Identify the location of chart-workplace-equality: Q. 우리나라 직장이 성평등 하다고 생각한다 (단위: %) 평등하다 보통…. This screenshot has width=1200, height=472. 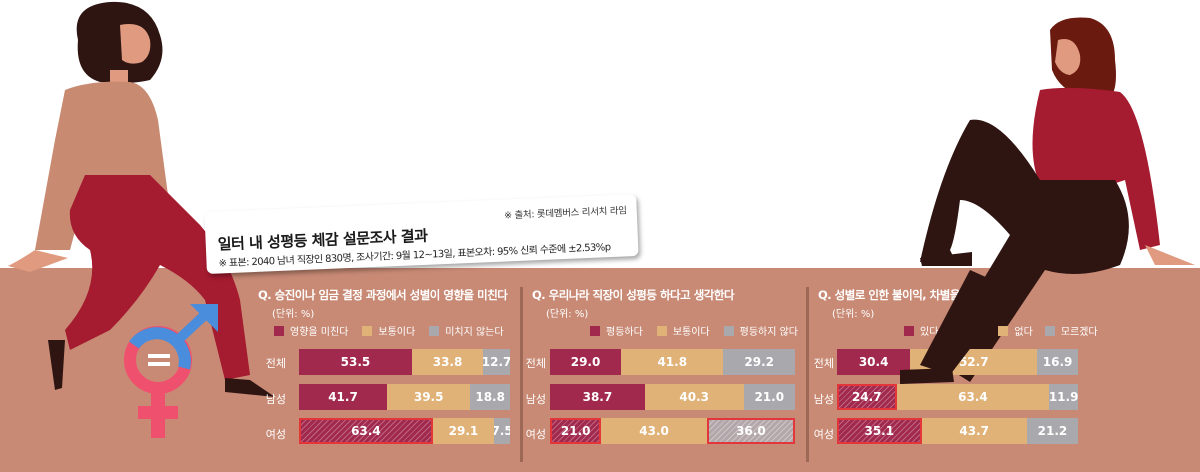
(664, 374).